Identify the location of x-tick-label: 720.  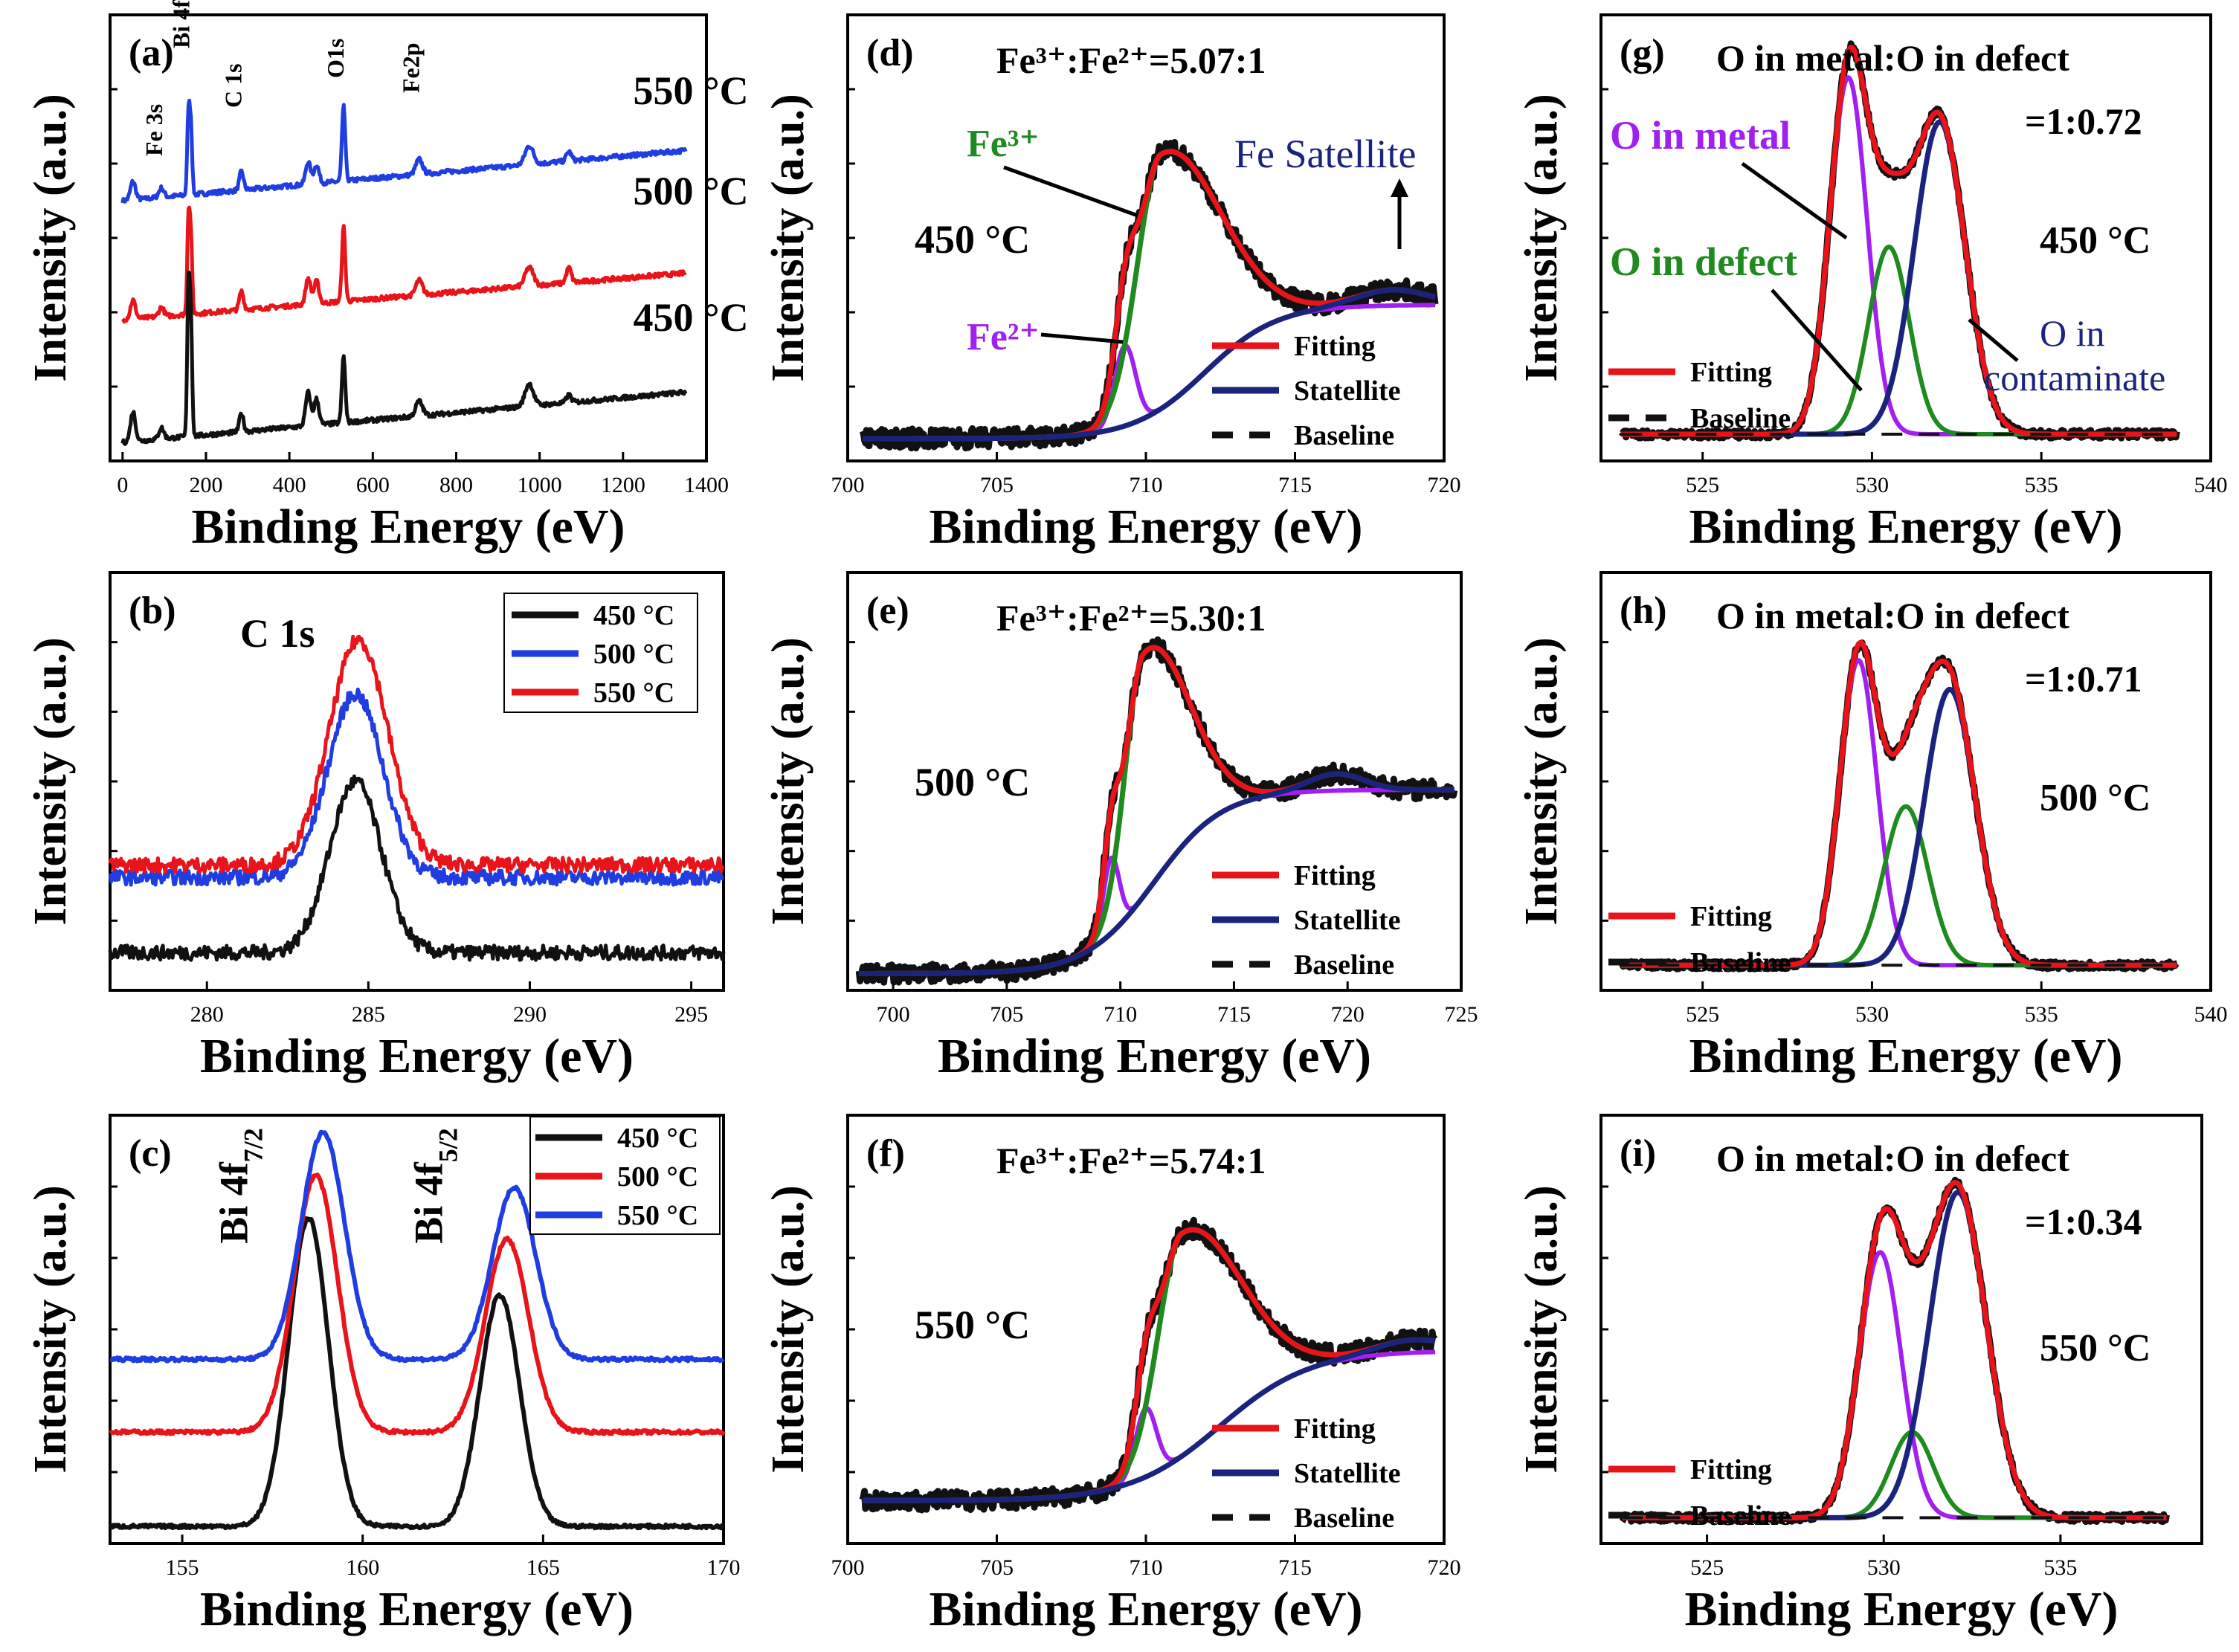
(1348, 1014).